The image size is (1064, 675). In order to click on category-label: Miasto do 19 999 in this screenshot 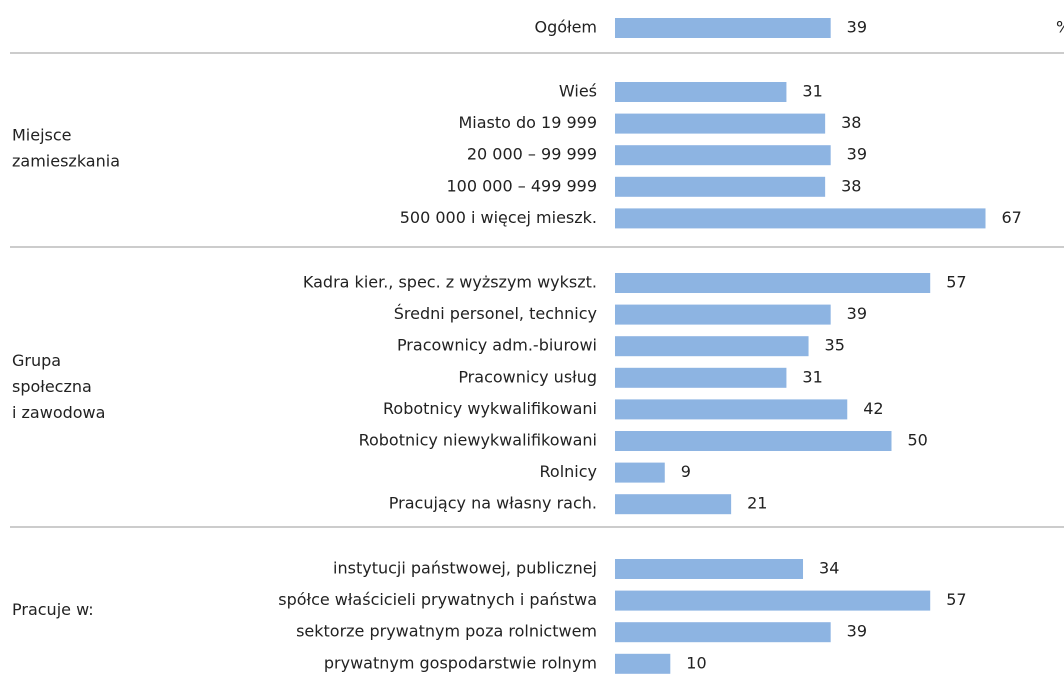, I will do `click(527, 122)`.